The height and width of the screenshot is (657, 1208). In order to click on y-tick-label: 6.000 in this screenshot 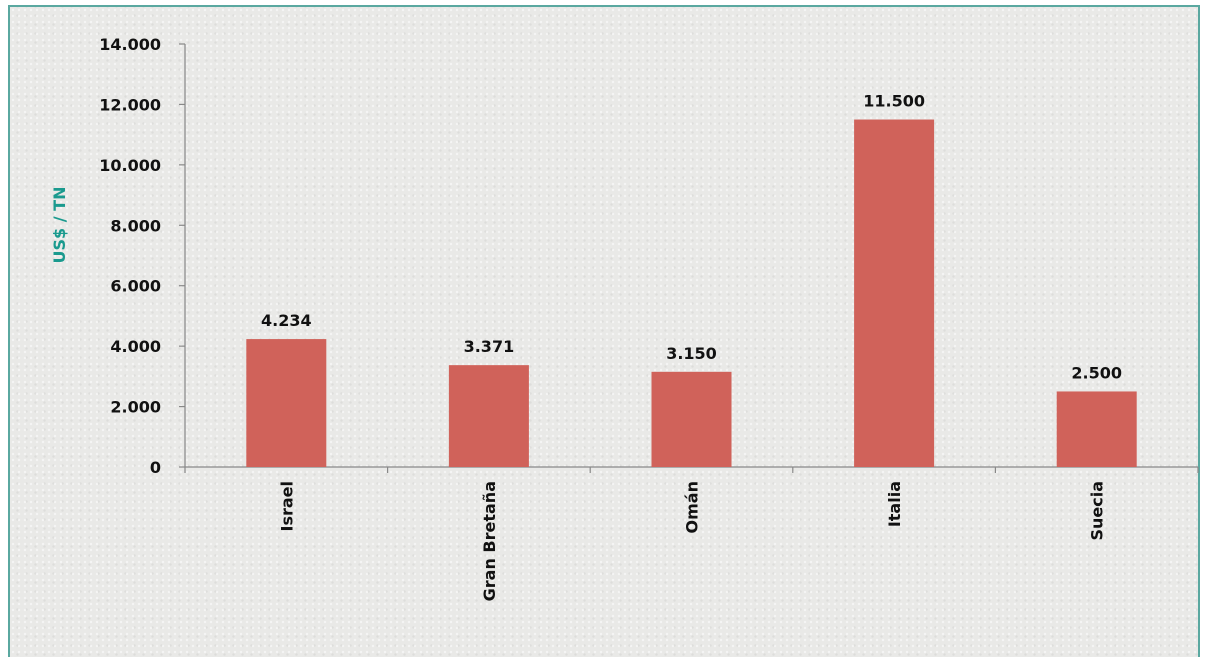, I will do `click(135, 286)`.